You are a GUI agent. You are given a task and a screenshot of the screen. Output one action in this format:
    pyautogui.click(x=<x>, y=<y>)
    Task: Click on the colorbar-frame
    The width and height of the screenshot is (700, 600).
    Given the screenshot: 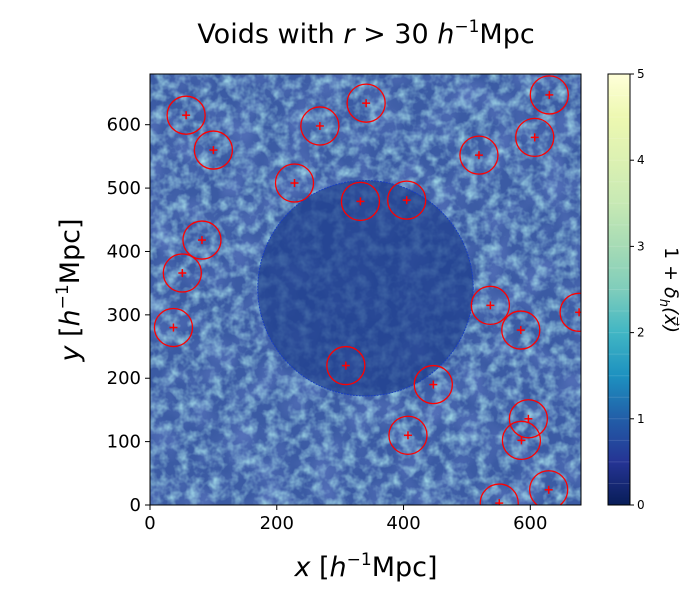 What is the action you would take?
    pyautogui.click(x=619, y=289)
    